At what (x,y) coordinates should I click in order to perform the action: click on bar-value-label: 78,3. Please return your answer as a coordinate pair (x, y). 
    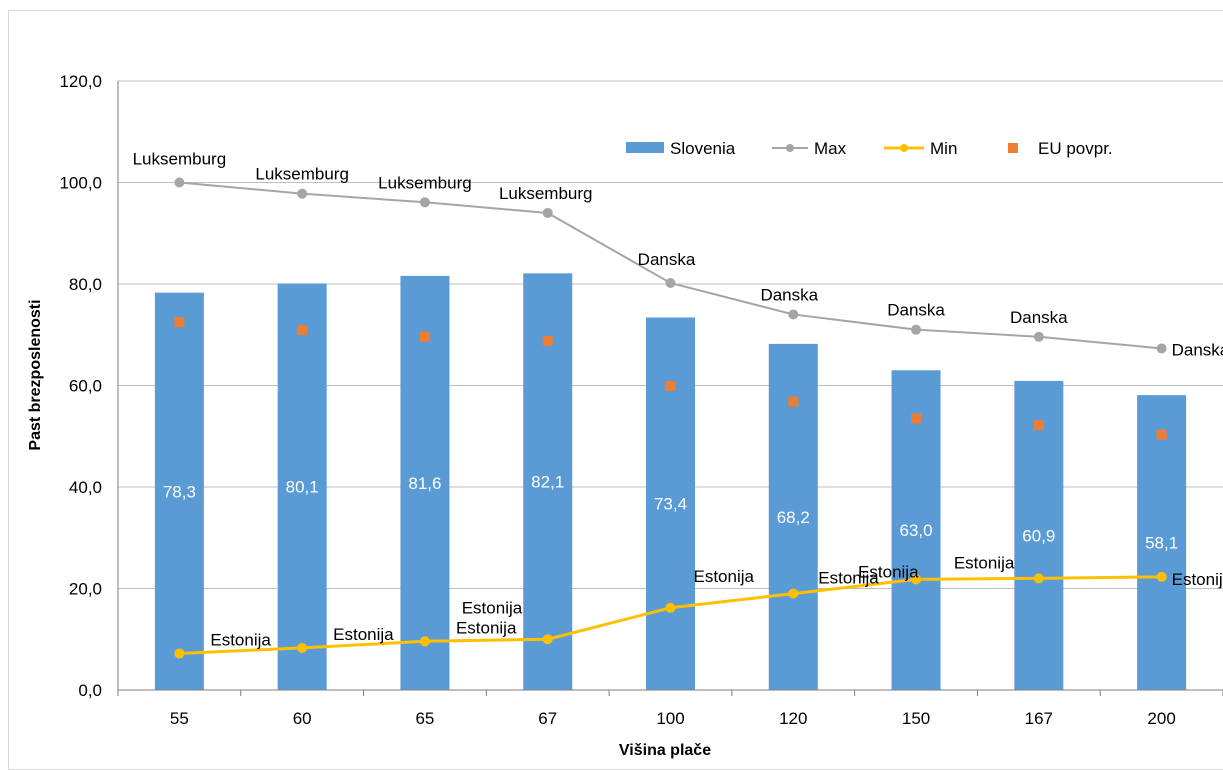
    Looking at the image, I should click on (179, 491).